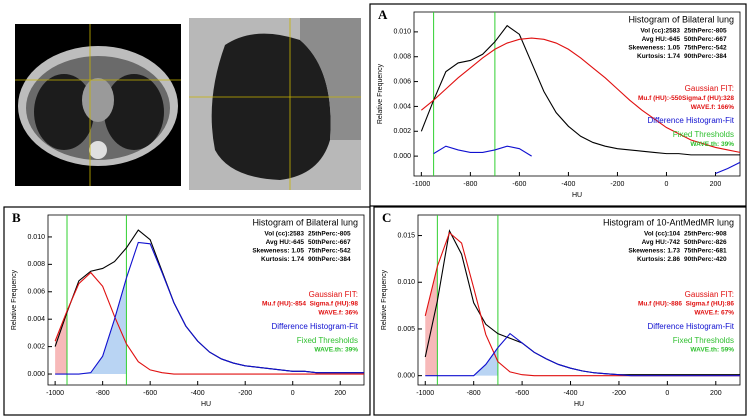 The image size is (749, 418). I want to click on y-tick-label: 0.005, so click(406, 329).